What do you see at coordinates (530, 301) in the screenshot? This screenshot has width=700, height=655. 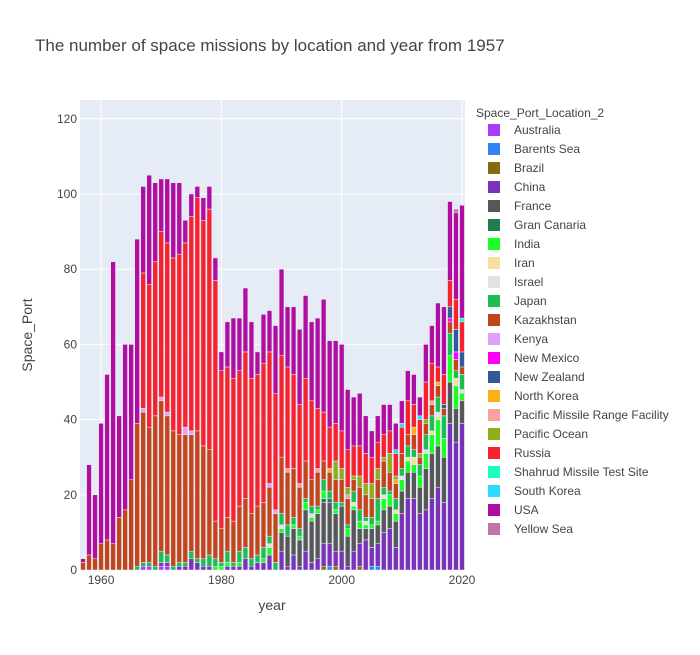 I see `legend-item: Japan` at bounding box center [530, 301].